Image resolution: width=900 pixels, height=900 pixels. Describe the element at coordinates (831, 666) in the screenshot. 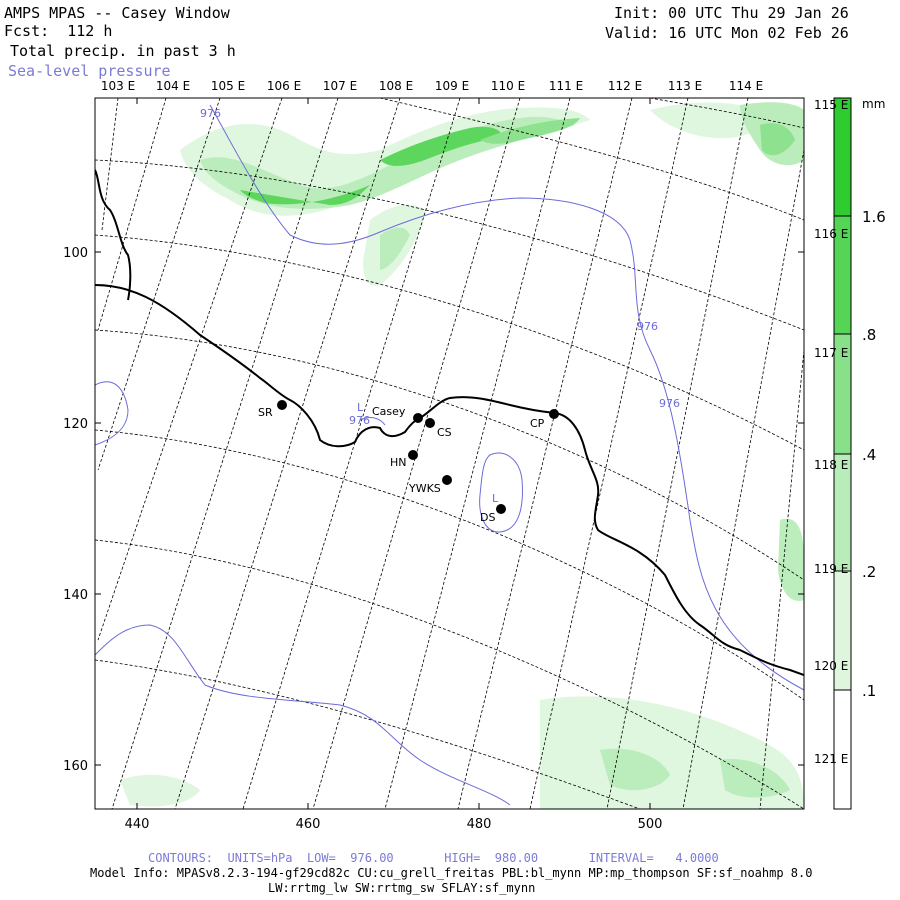

I see `longitude-label: 120 E` at that location.